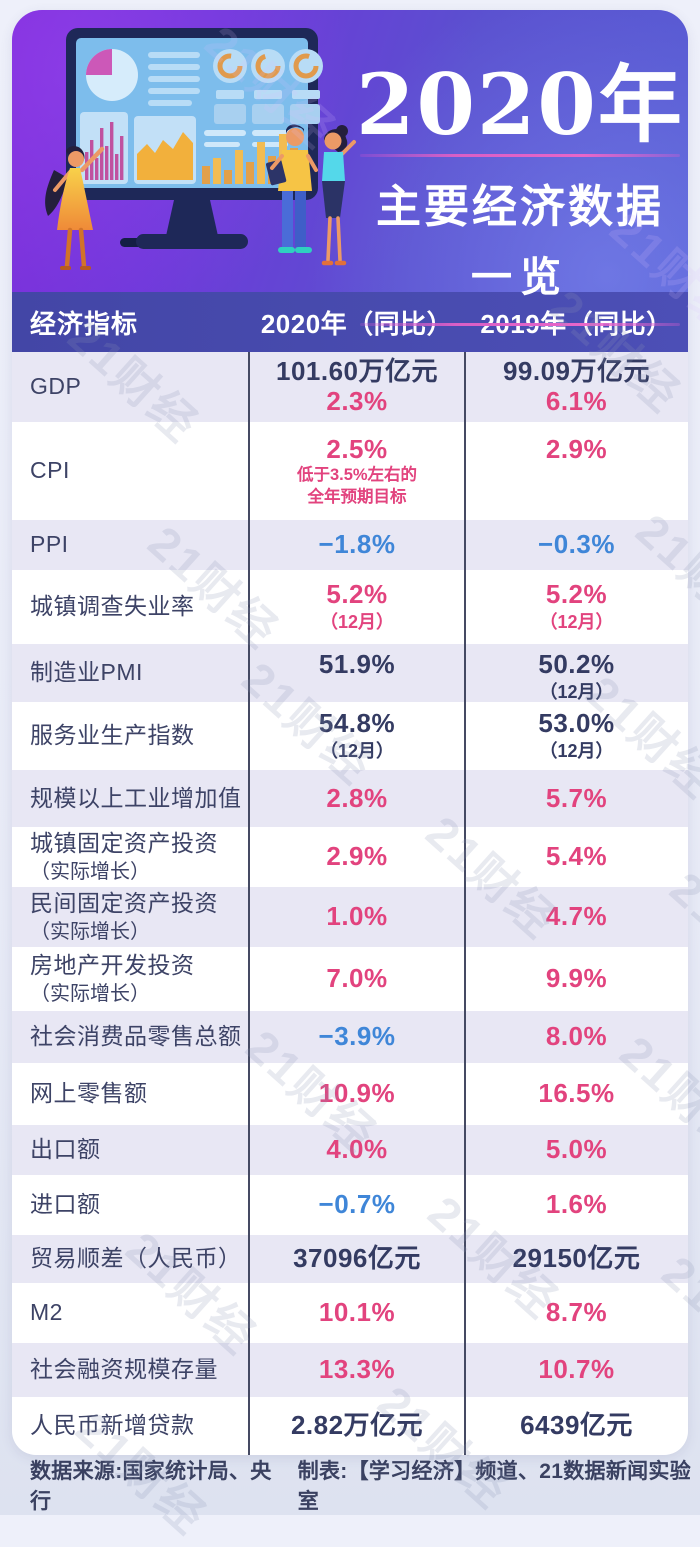 This screenshot has width=700, height=1547. I want to click on row-label: 社会融资规模存量, so click(124, 1369).